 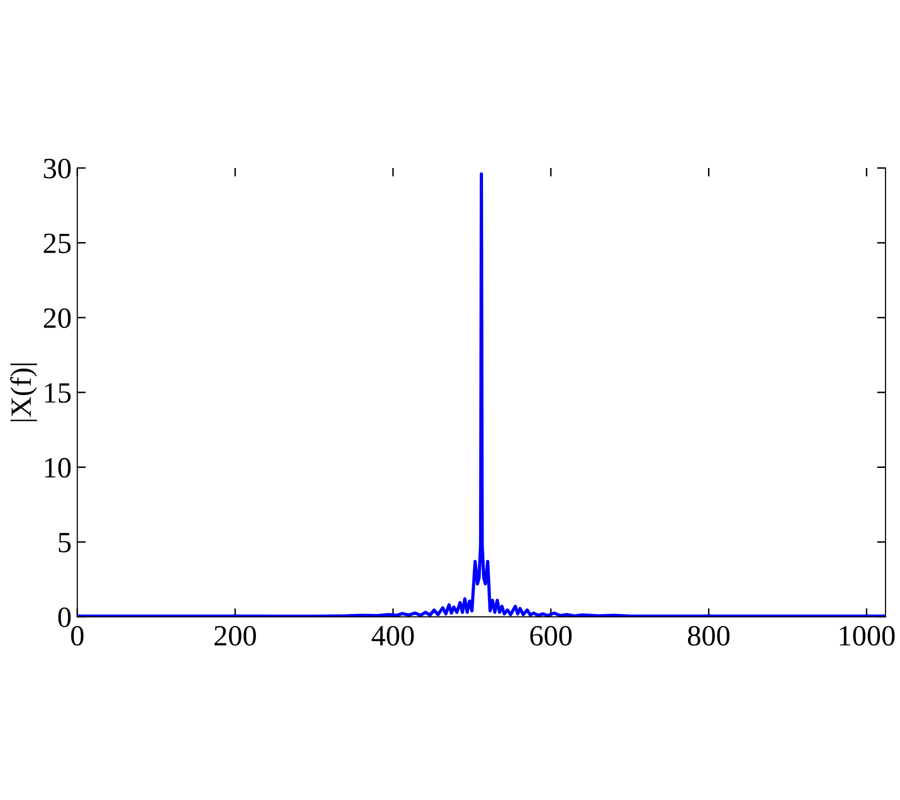 What do you see at coordinates (551, 636) in the screenshot?
I see `x-tick-label: 600` at bounding box center [551, 636].